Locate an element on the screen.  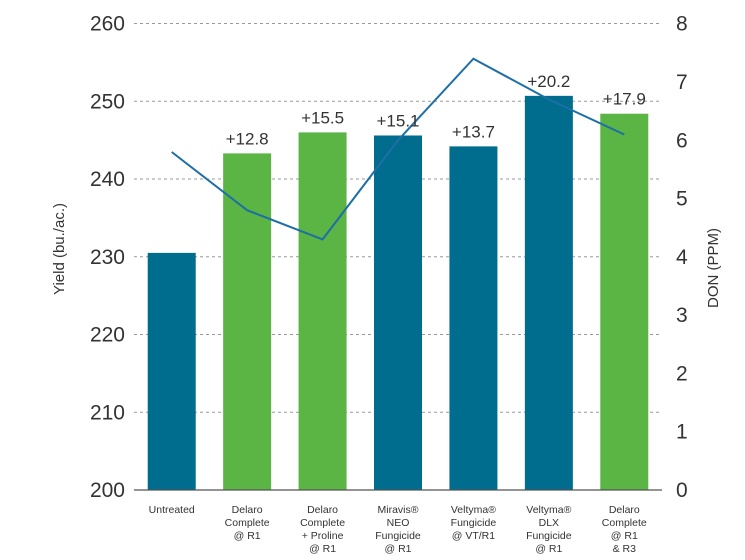
category-label: Delaro Complete + Proline @ R1 is located at coordinates (322, 529).